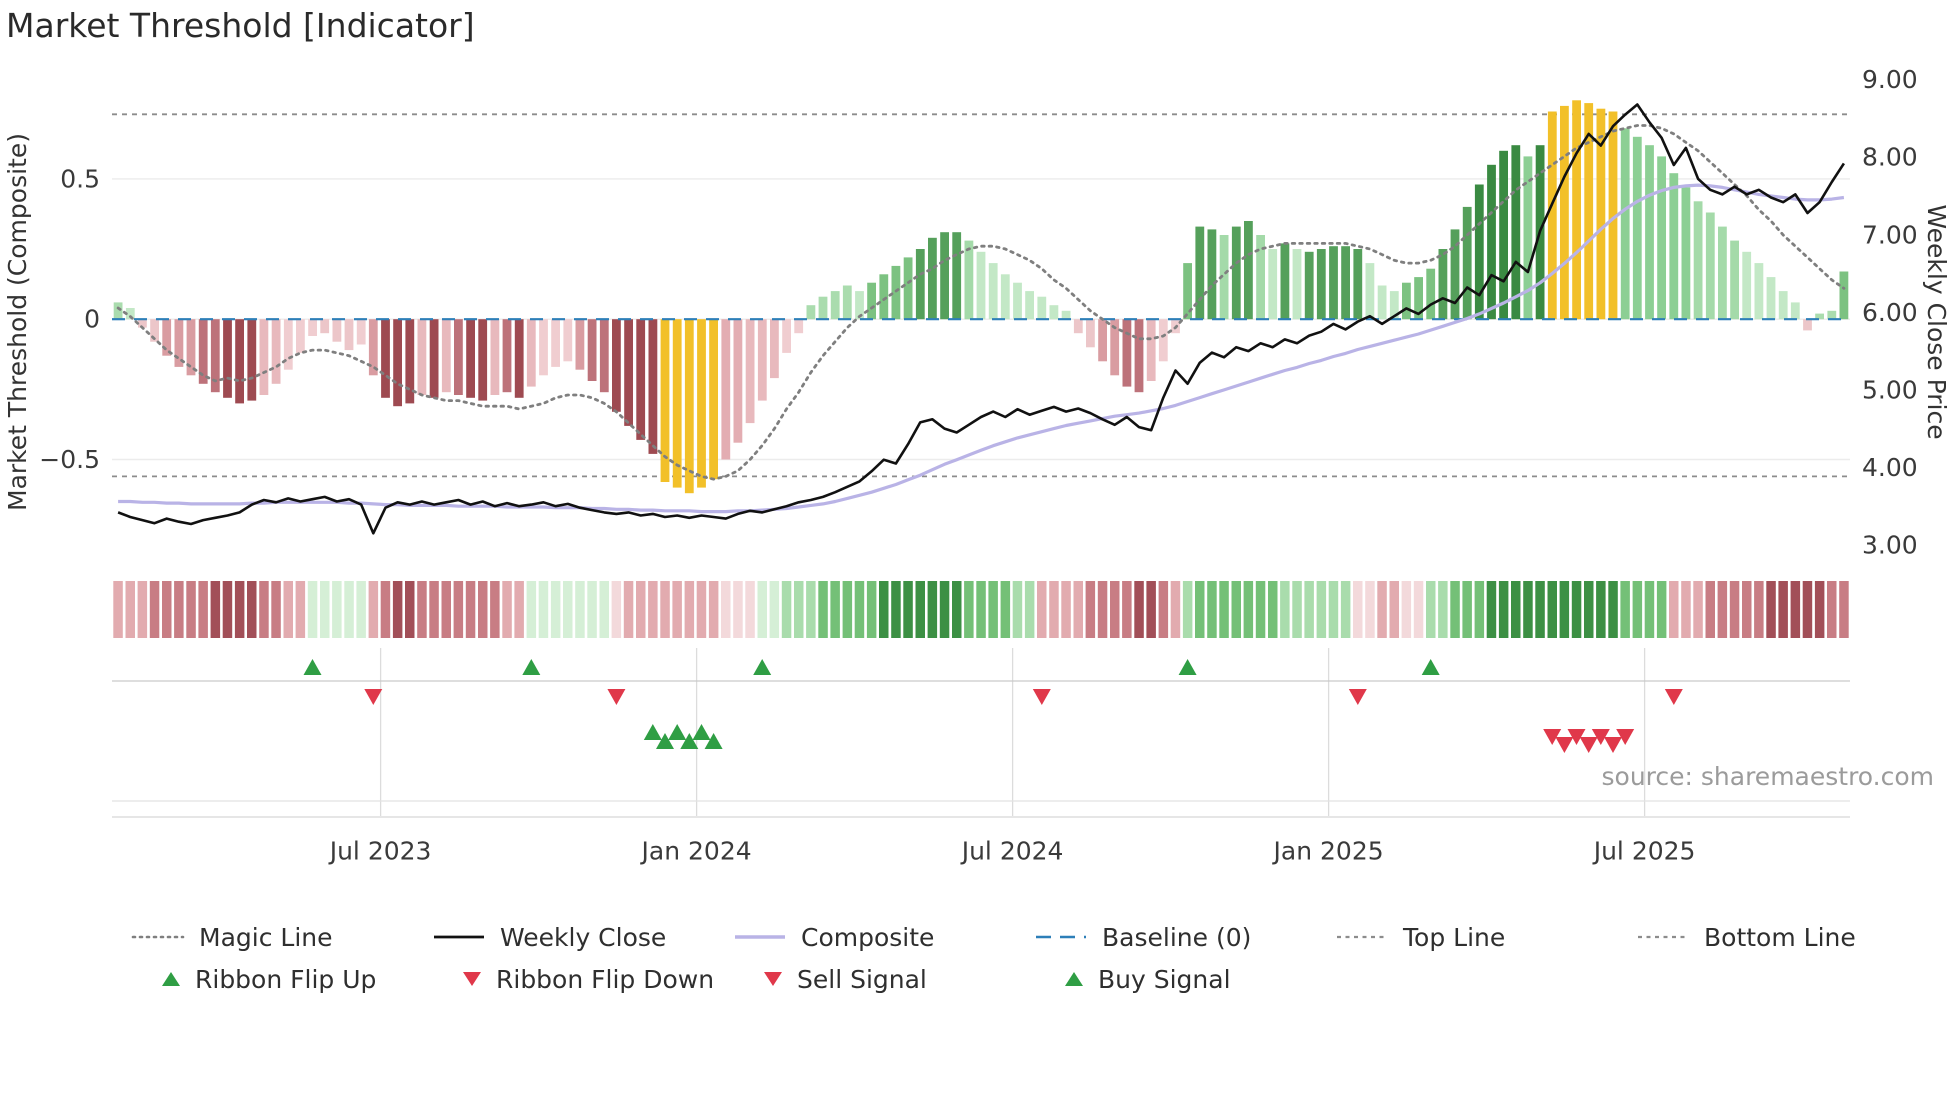  Describe the element at coordinates (1890, 234) in the screenshot. I see `svg-text: 7.00` at that location.